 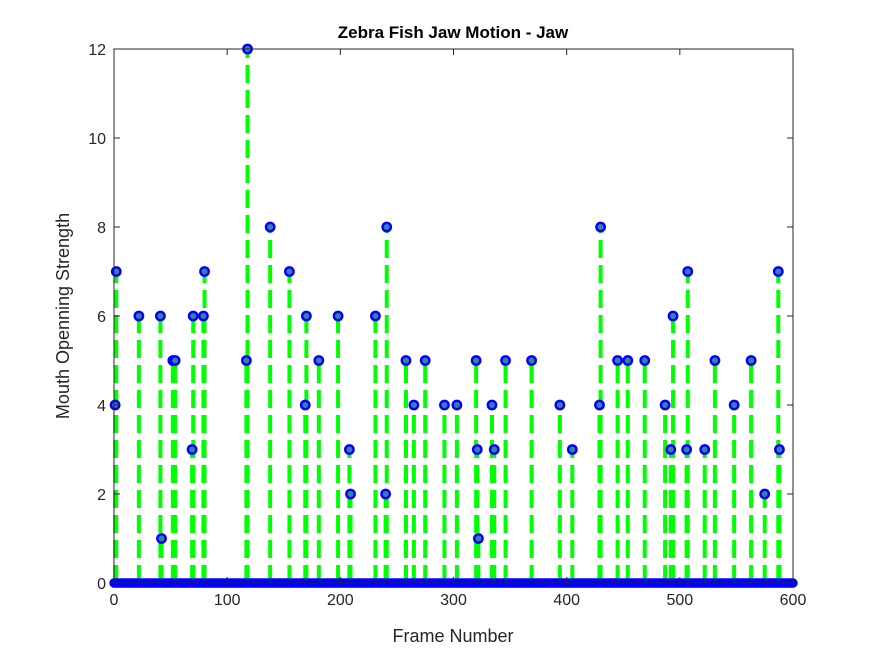 What do you see at coordinates (101, 406) in the screenshot?
I see `y-tick-label: 4` at bounding box center [101, 406].